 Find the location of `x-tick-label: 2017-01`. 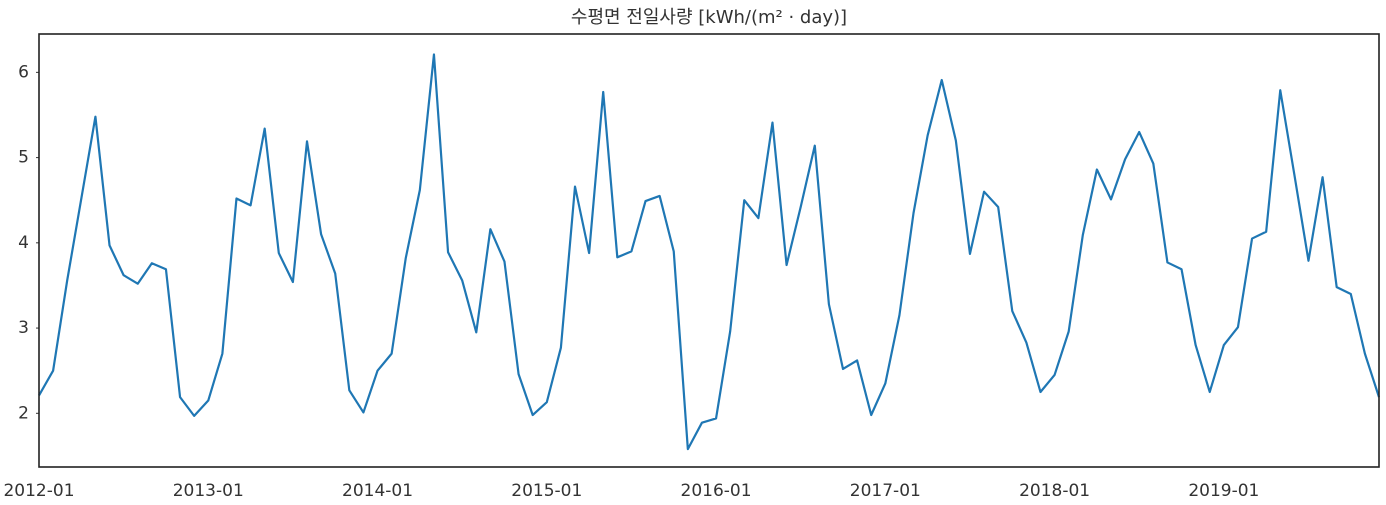

x-tick-label: 2017-01 is located at coordinates (885, 491).